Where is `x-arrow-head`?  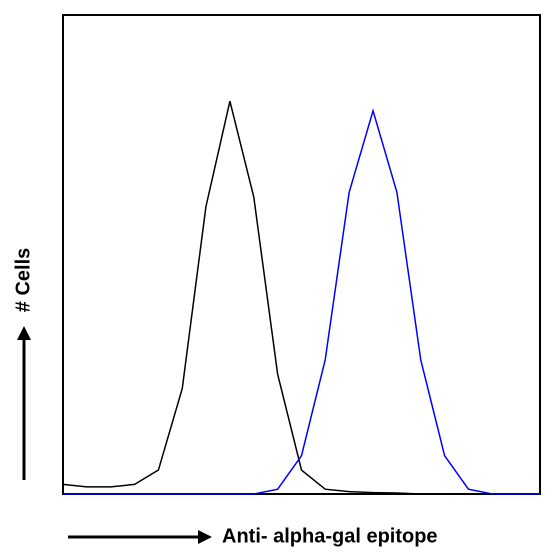
x-arrow-head is located at coordinates (205, 537).